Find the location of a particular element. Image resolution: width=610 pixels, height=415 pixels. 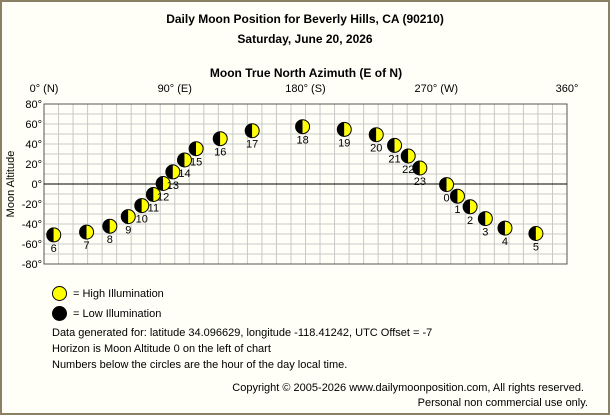

y-tick-labels: 80° 60° 40° 20° 0° -20° -40° -60° -80° is located at coordinates (32, 185).